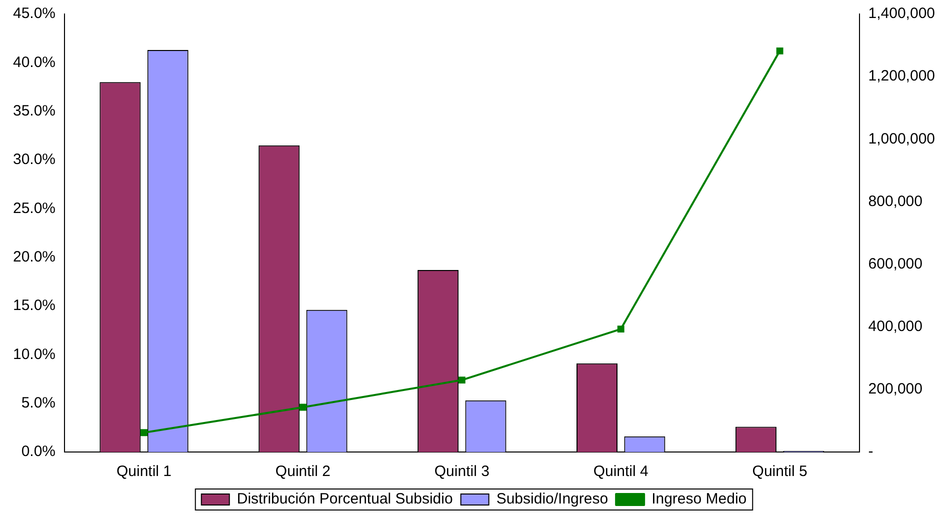  I want to click on y2-tick-label: 1,400,000, so click(902, 13).